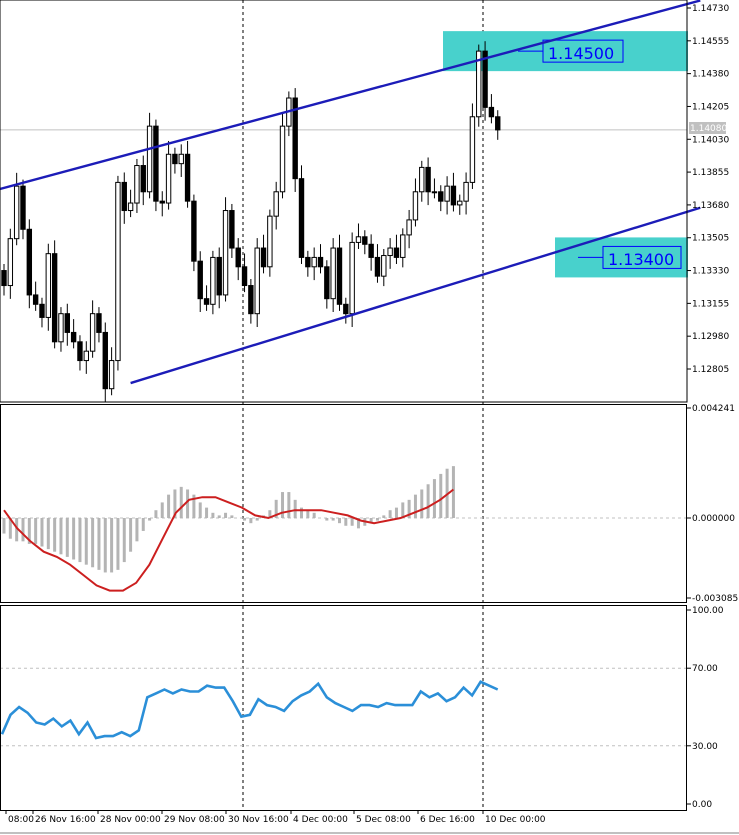  Describe the element at coordinates (710, 337) in the screenshot. I see `price-tick-label: 1.12980` at that location.